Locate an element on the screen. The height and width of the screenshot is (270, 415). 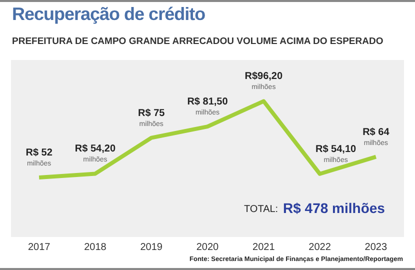
chart-subtitle: PREFEITURA DE CAMPO GRANDE ARRECADOU VOLUME ACIMA DO ESPERADO is located at coordinates (198, 41).